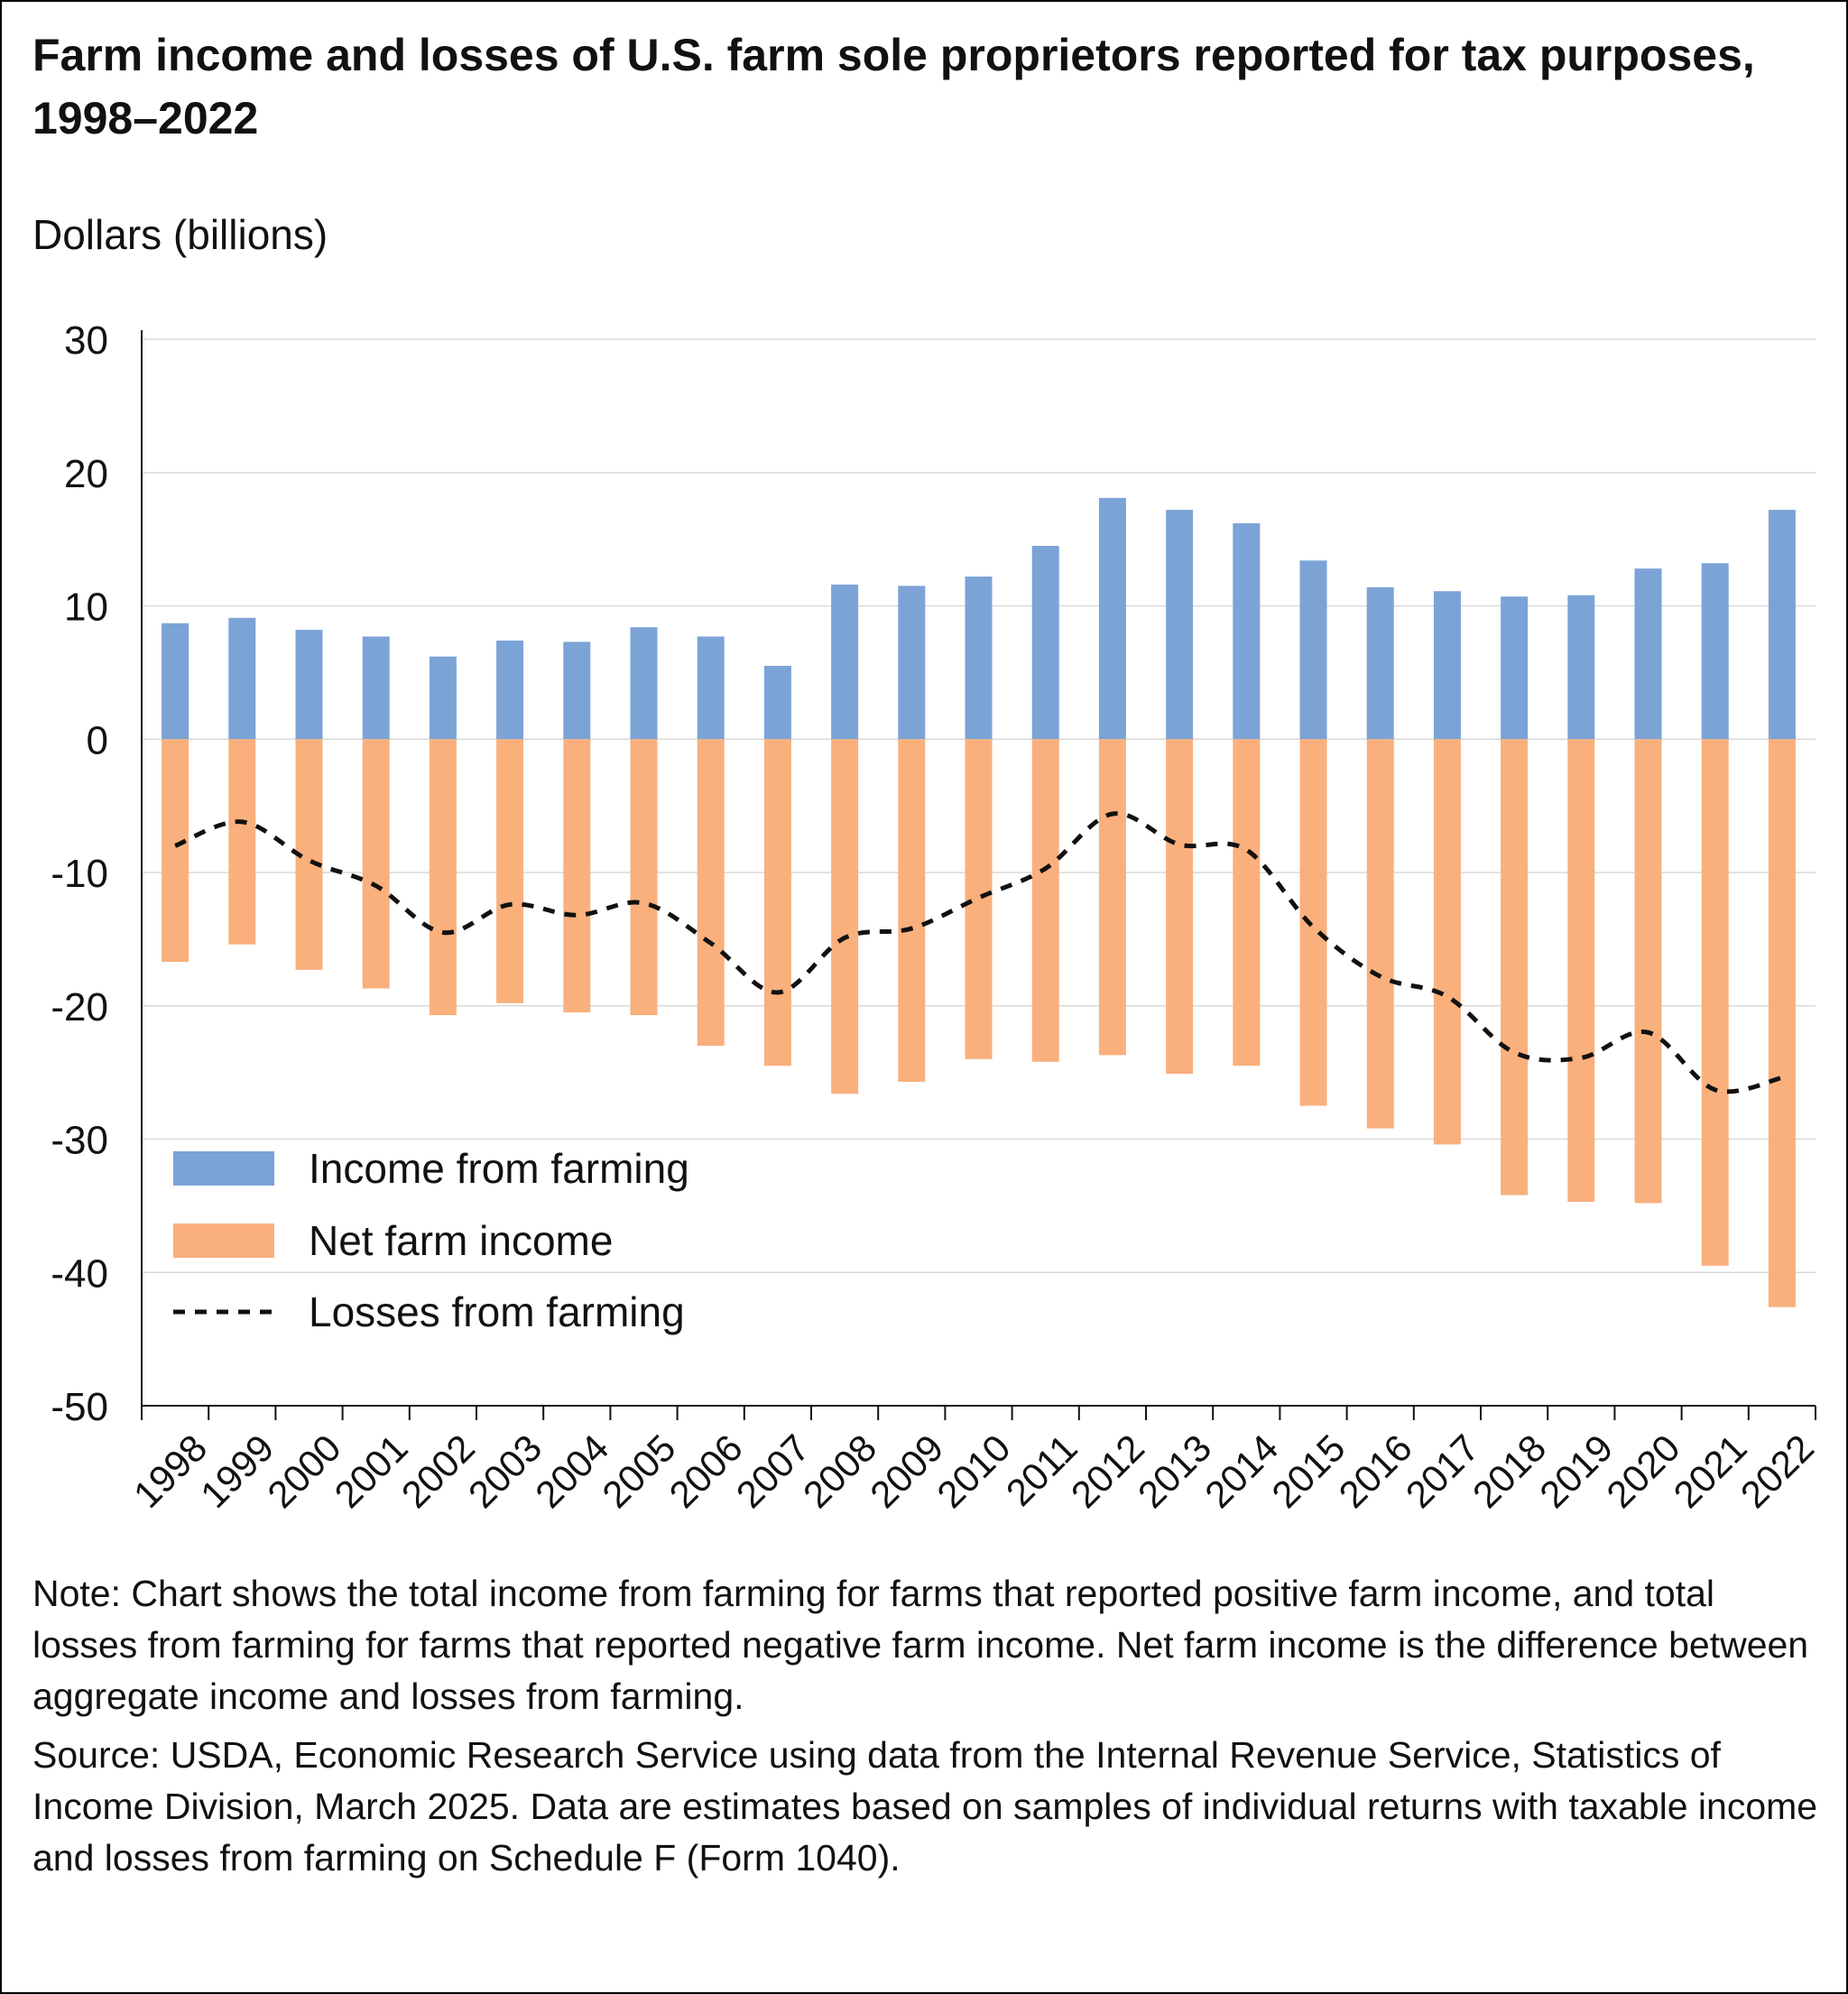  What do you see at coordinates (979, 658) in the screenshot?
I see `income-bar-2010` at bounding box center [979, 658].